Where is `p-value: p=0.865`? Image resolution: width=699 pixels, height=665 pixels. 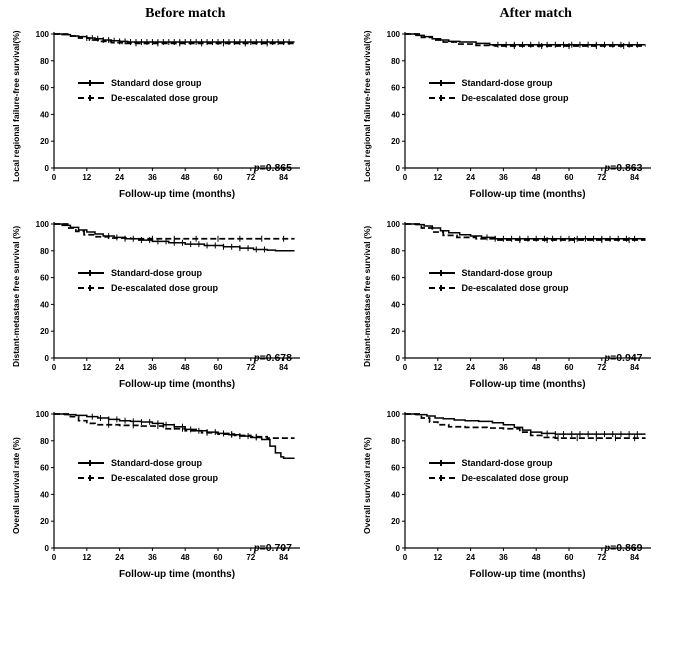 p-value: p=0.865 is located at coordinates (272, 168).